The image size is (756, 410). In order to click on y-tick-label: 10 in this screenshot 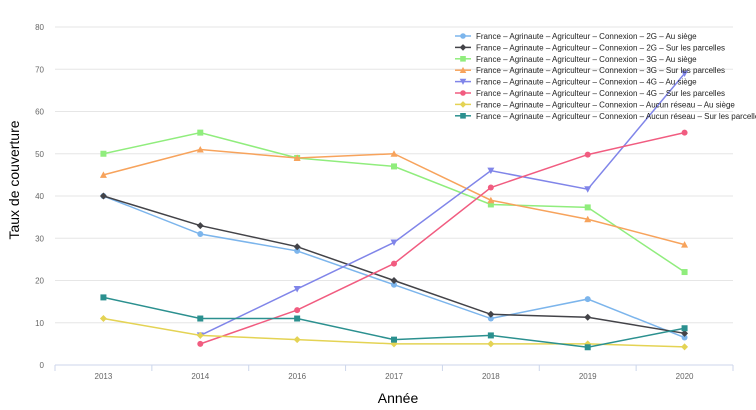, I will do `click(39, 323)`.